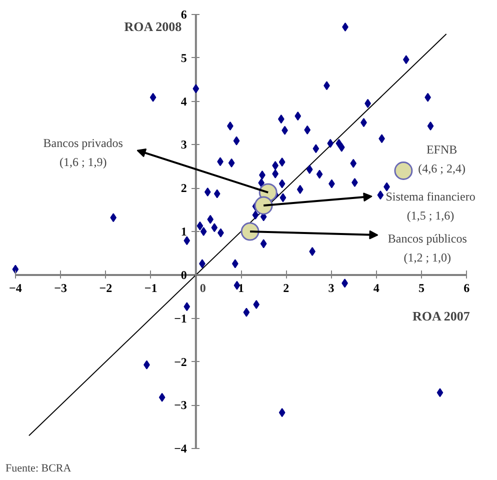 The height and width of the screenshot is (480, 497). Describe the element at coordinates (183, 101) in the screenshot. I see `y-tick-label: 4` at that location.